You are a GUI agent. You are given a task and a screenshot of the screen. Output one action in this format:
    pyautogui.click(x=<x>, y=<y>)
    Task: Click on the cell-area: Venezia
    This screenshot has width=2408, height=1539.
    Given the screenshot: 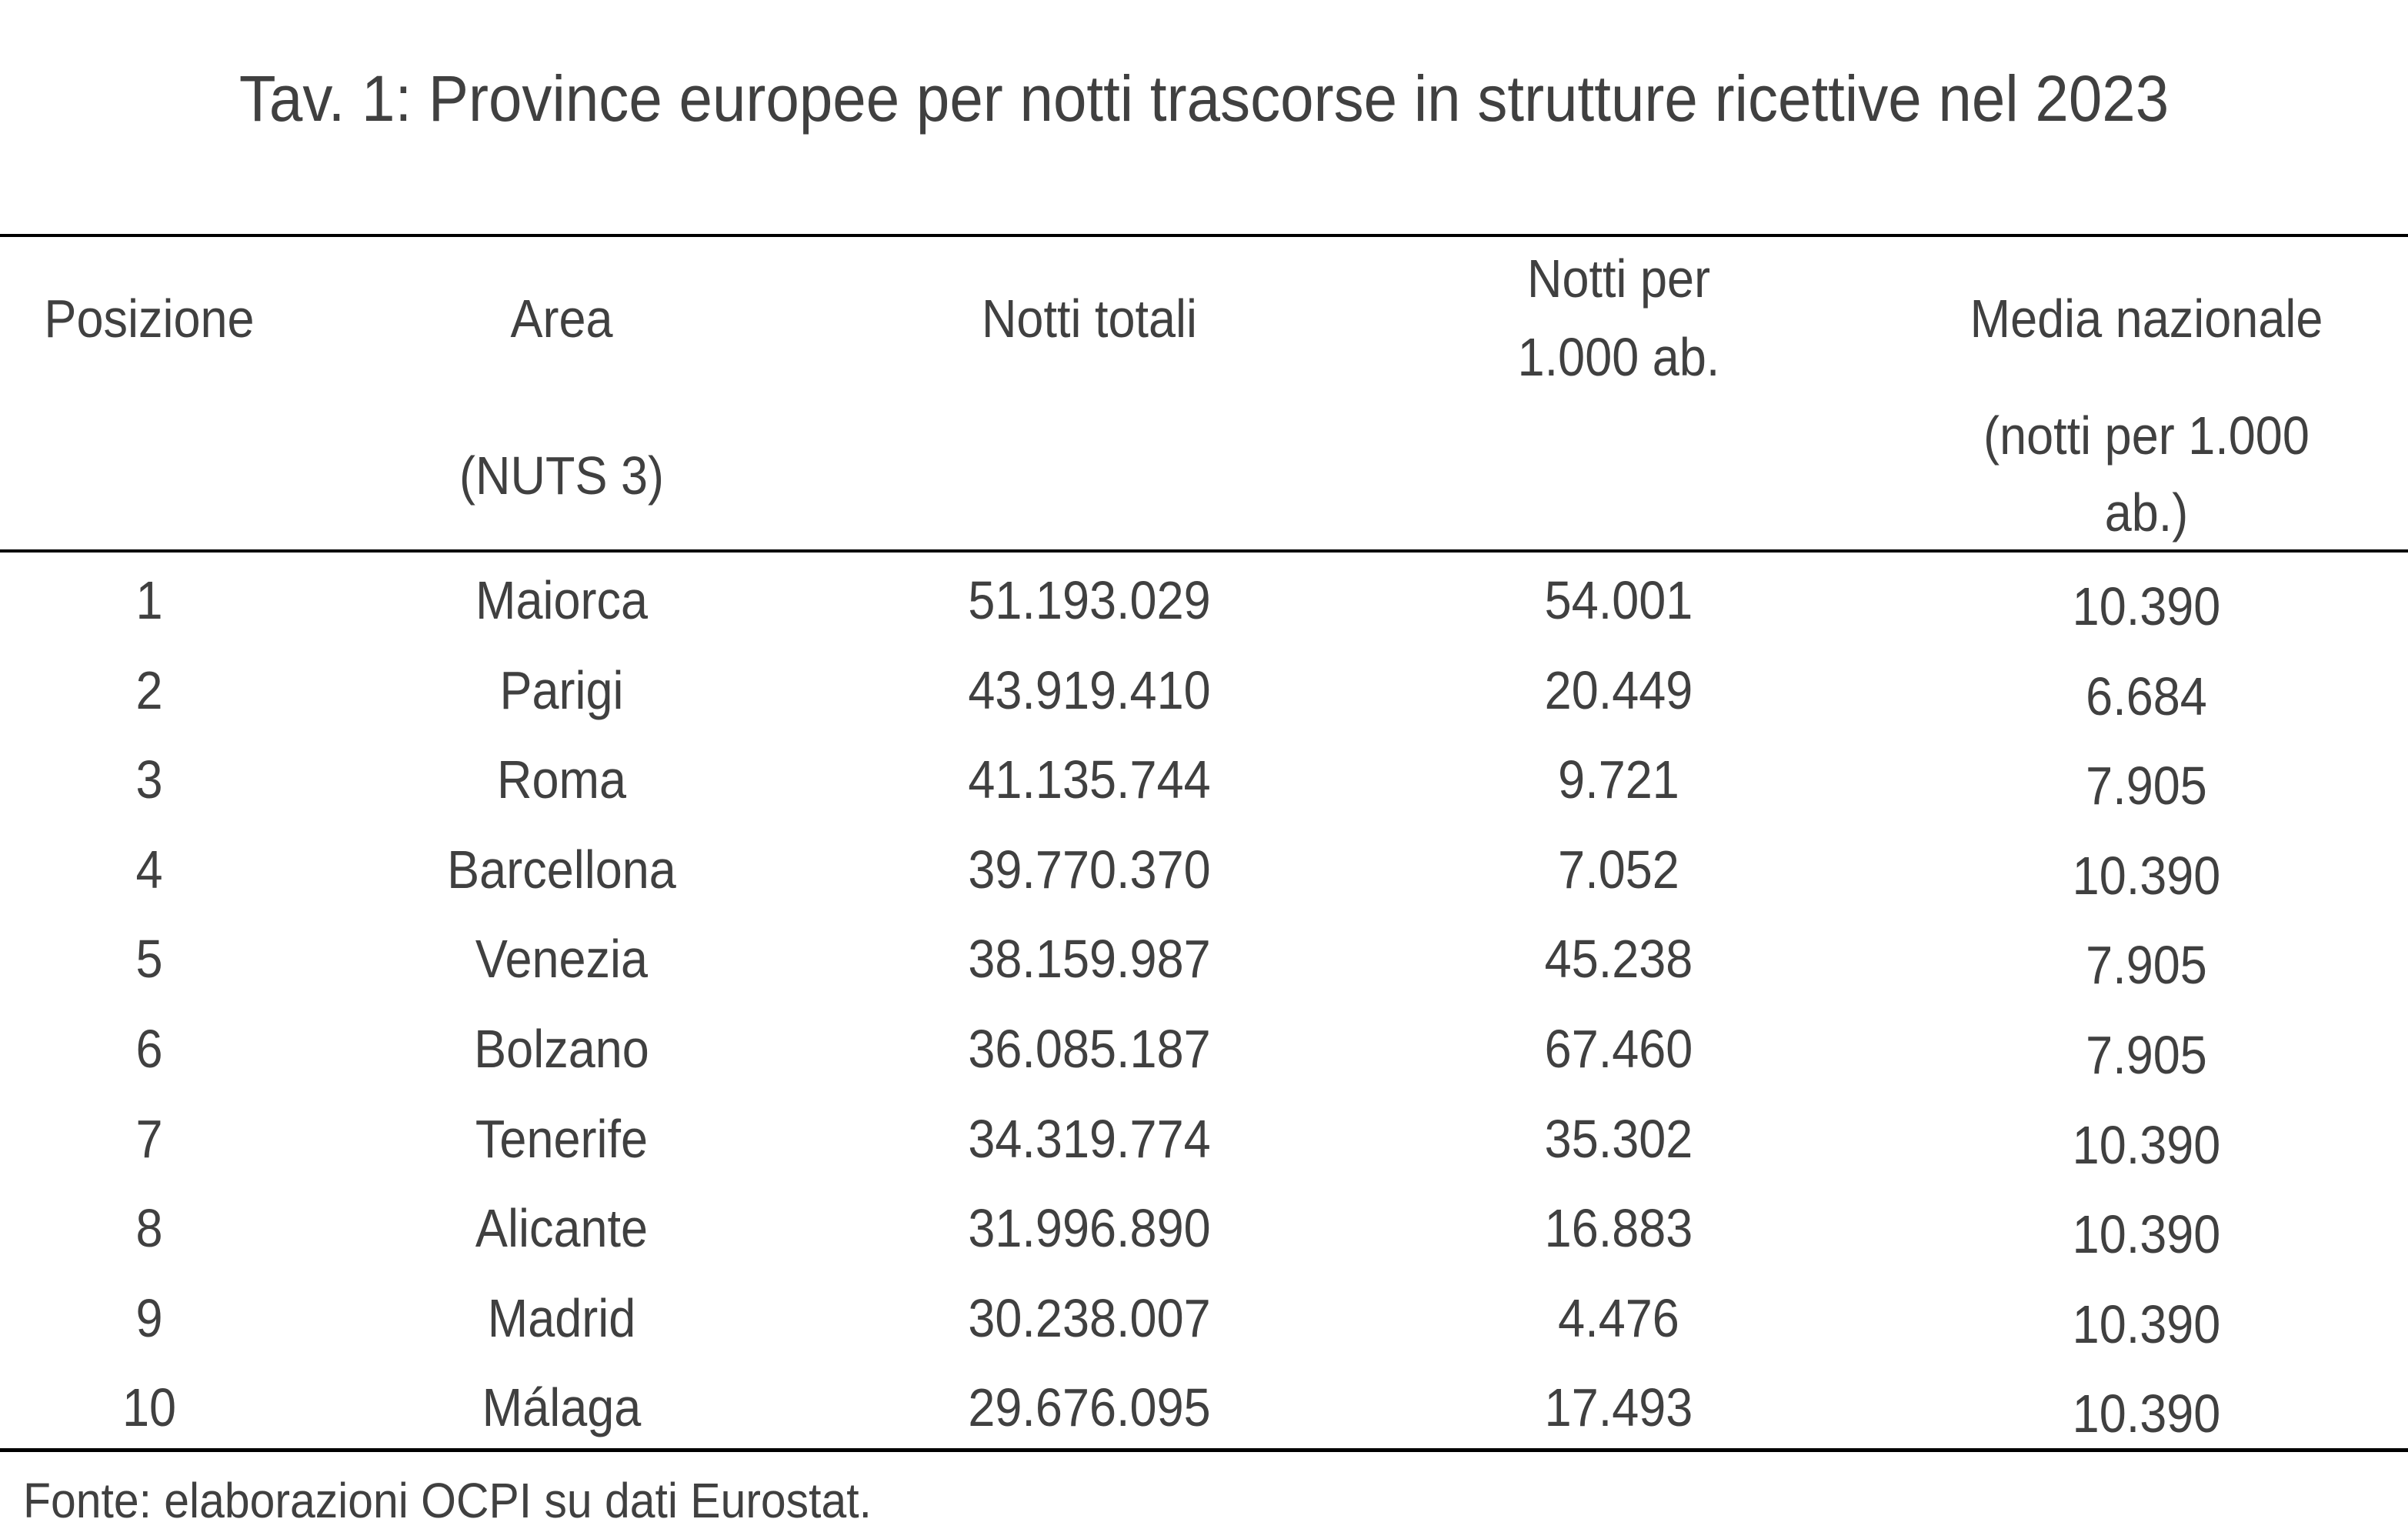 What is the action you would take?
    pyautogui.click(x=562, y=959)
    